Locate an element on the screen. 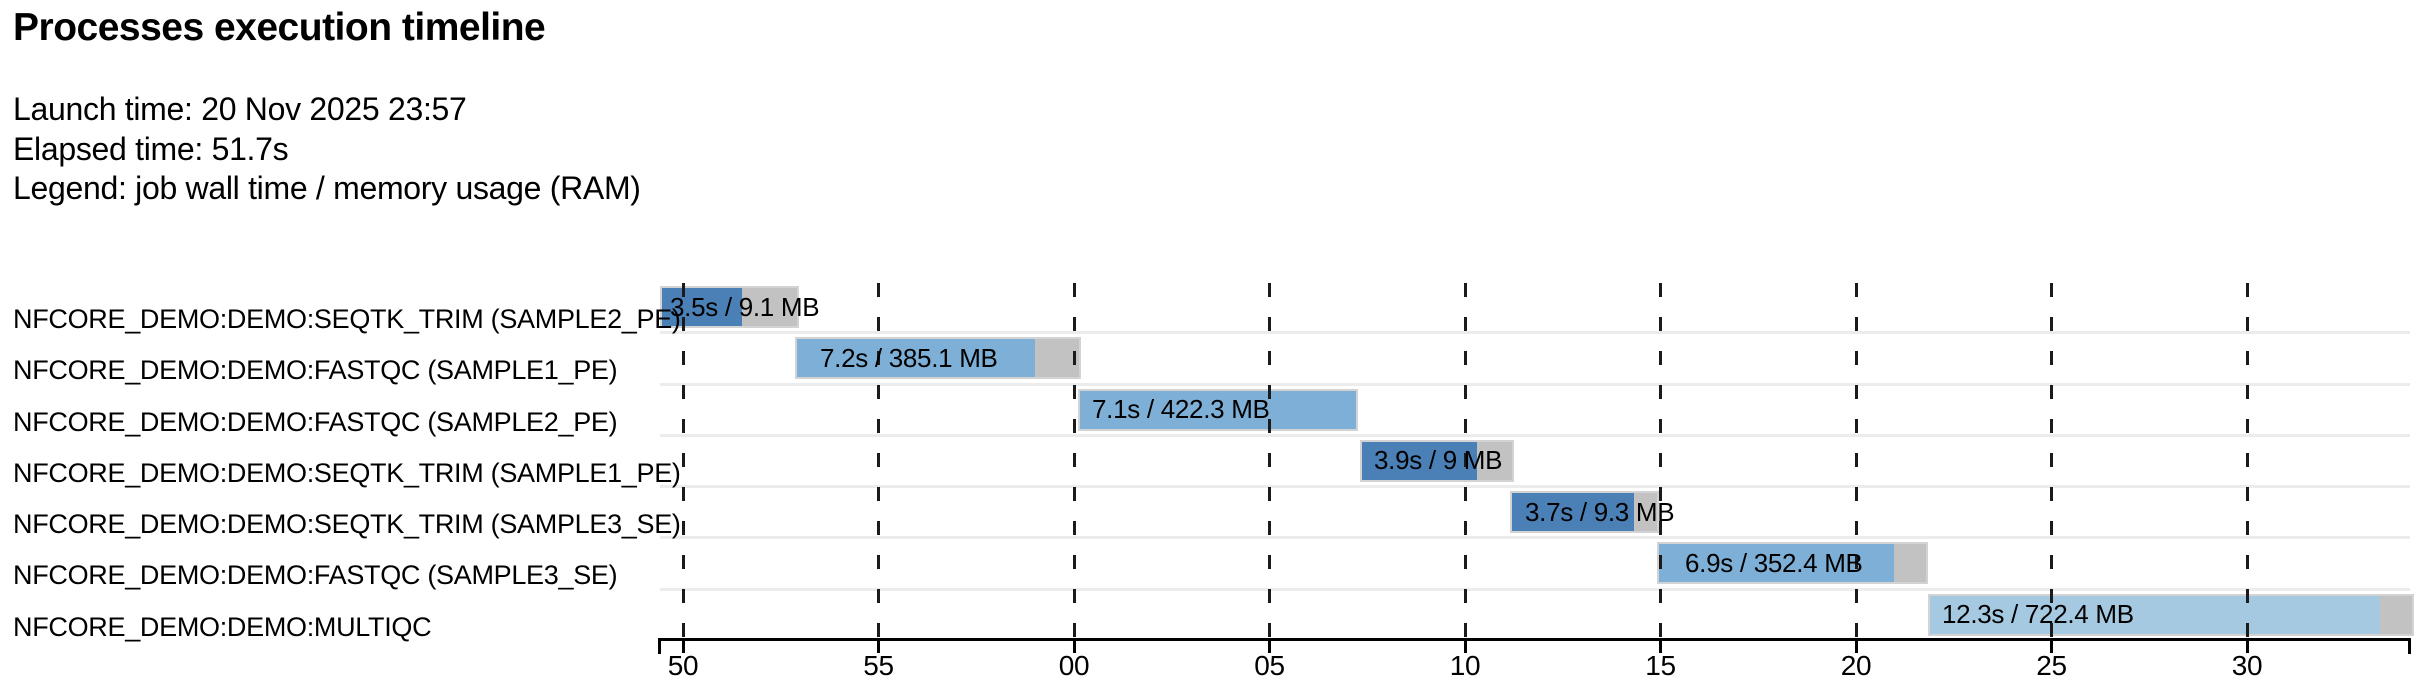 This screenshot has width=2432, height=698. bar-label: 12.3s / 722.4 MB is located at coordinates (2038, 614).